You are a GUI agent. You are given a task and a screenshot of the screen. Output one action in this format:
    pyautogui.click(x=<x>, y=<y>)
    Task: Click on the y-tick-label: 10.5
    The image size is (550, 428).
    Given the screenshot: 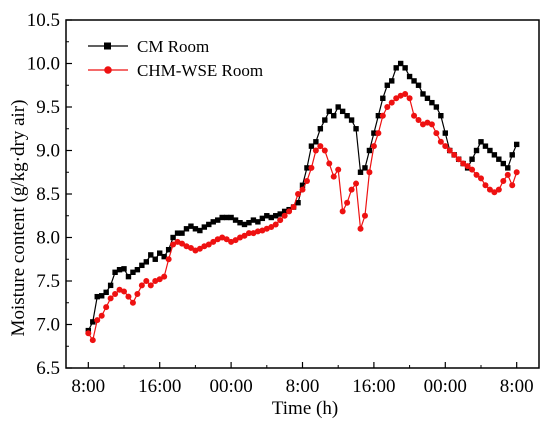 What is the action you would take?
    pyautogui.click(x=43, y=20)
    